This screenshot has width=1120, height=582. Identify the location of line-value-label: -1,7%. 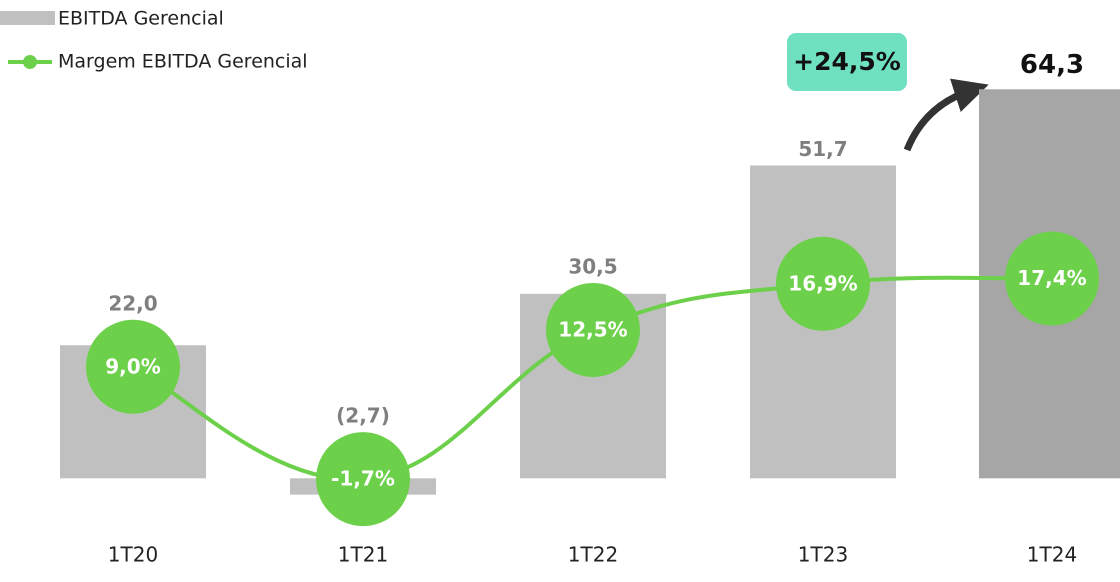
(363, 479).